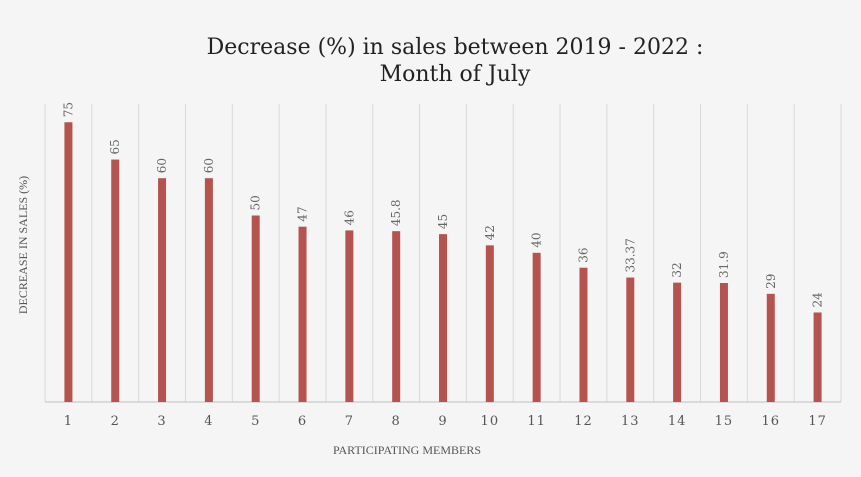 The height and width of the screenshot is (477, 861). I want to click on x-tick-labels: 1 2 3 4 5 6 7 8 9 10 11 12 13 14 15 16 17, so click(445, 421).